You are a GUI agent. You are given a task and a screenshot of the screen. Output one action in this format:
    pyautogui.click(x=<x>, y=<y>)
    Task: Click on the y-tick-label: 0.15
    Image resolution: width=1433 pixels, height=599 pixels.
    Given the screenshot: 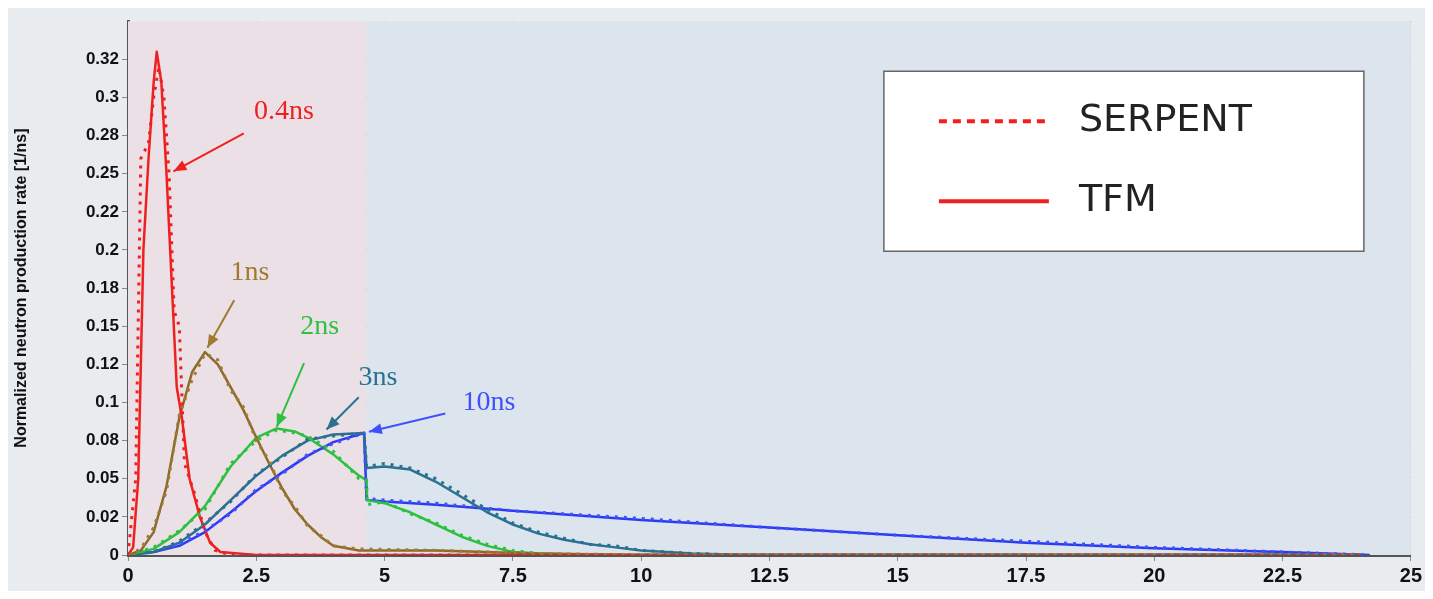 What is the action you would take?
    pyautogui.click(x=102, y=325)
    